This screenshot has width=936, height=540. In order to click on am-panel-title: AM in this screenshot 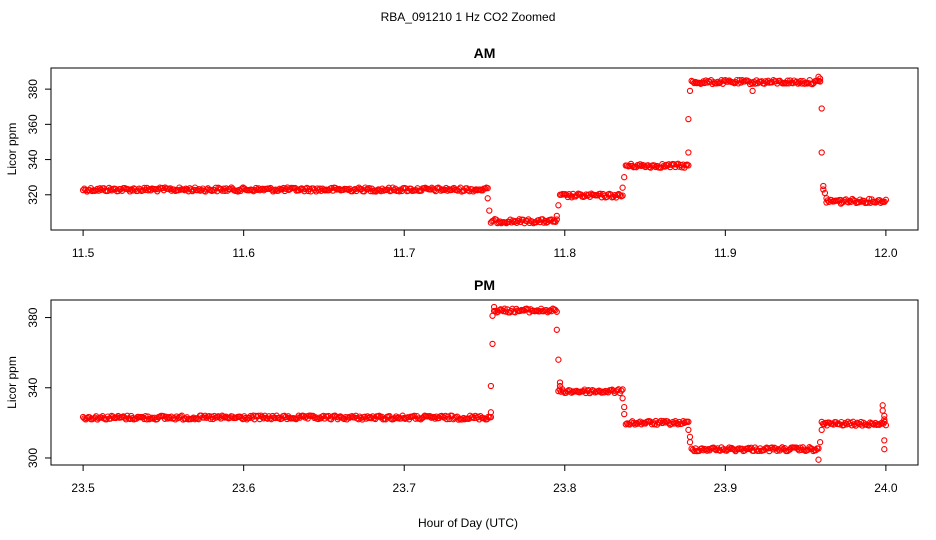, I will do `click(485, 53)`.